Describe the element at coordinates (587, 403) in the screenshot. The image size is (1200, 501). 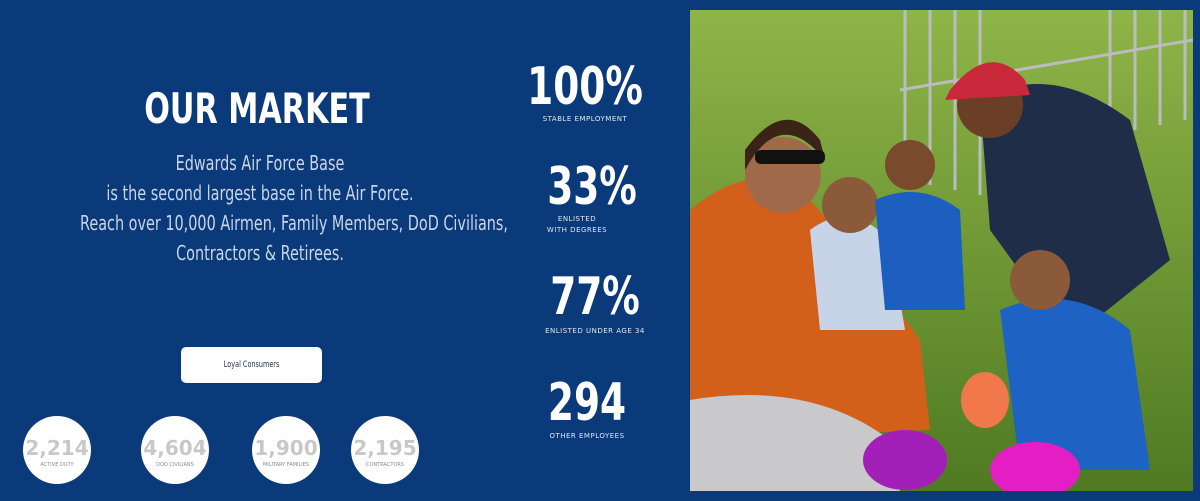
I see `stat-value: 294` at that location.